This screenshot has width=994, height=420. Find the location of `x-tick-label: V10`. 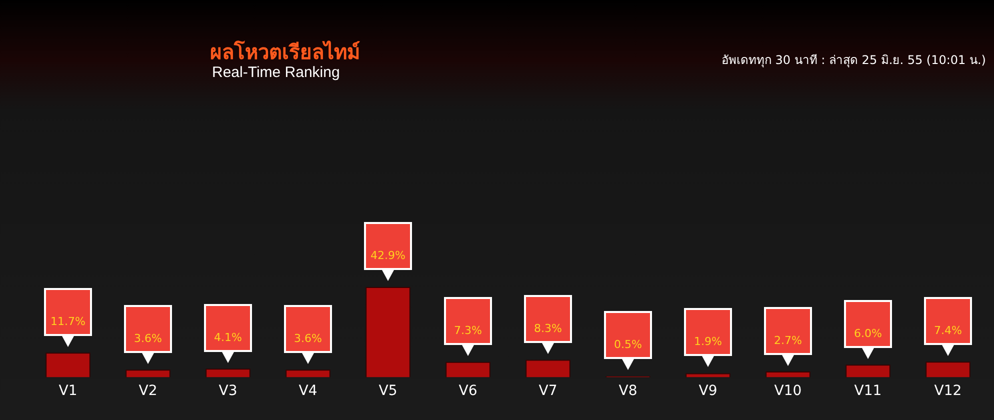

x-tick-label: V10 is located at coordinates (788, 391).